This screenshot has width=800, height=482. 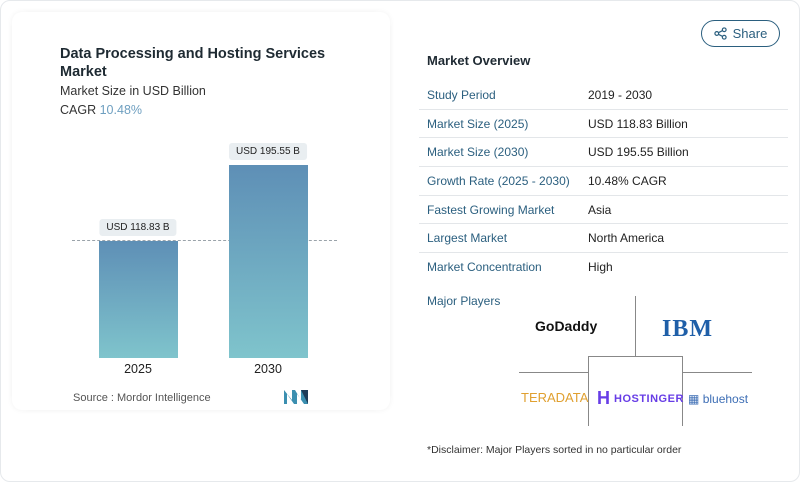 I want to click on row-label: Largest Market, so click(x=467, y=238).